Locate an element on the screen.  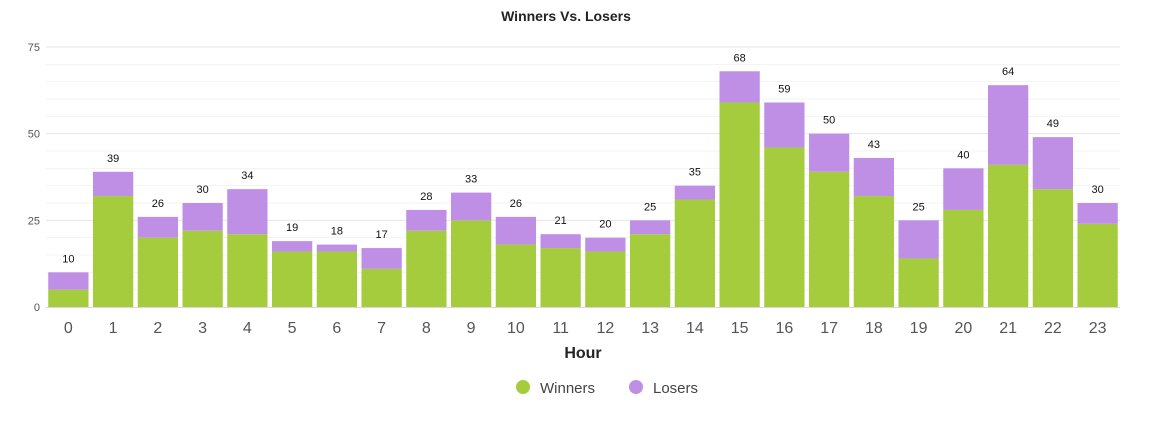
x-tick-label: 1 is located at coordinates (113, 328).